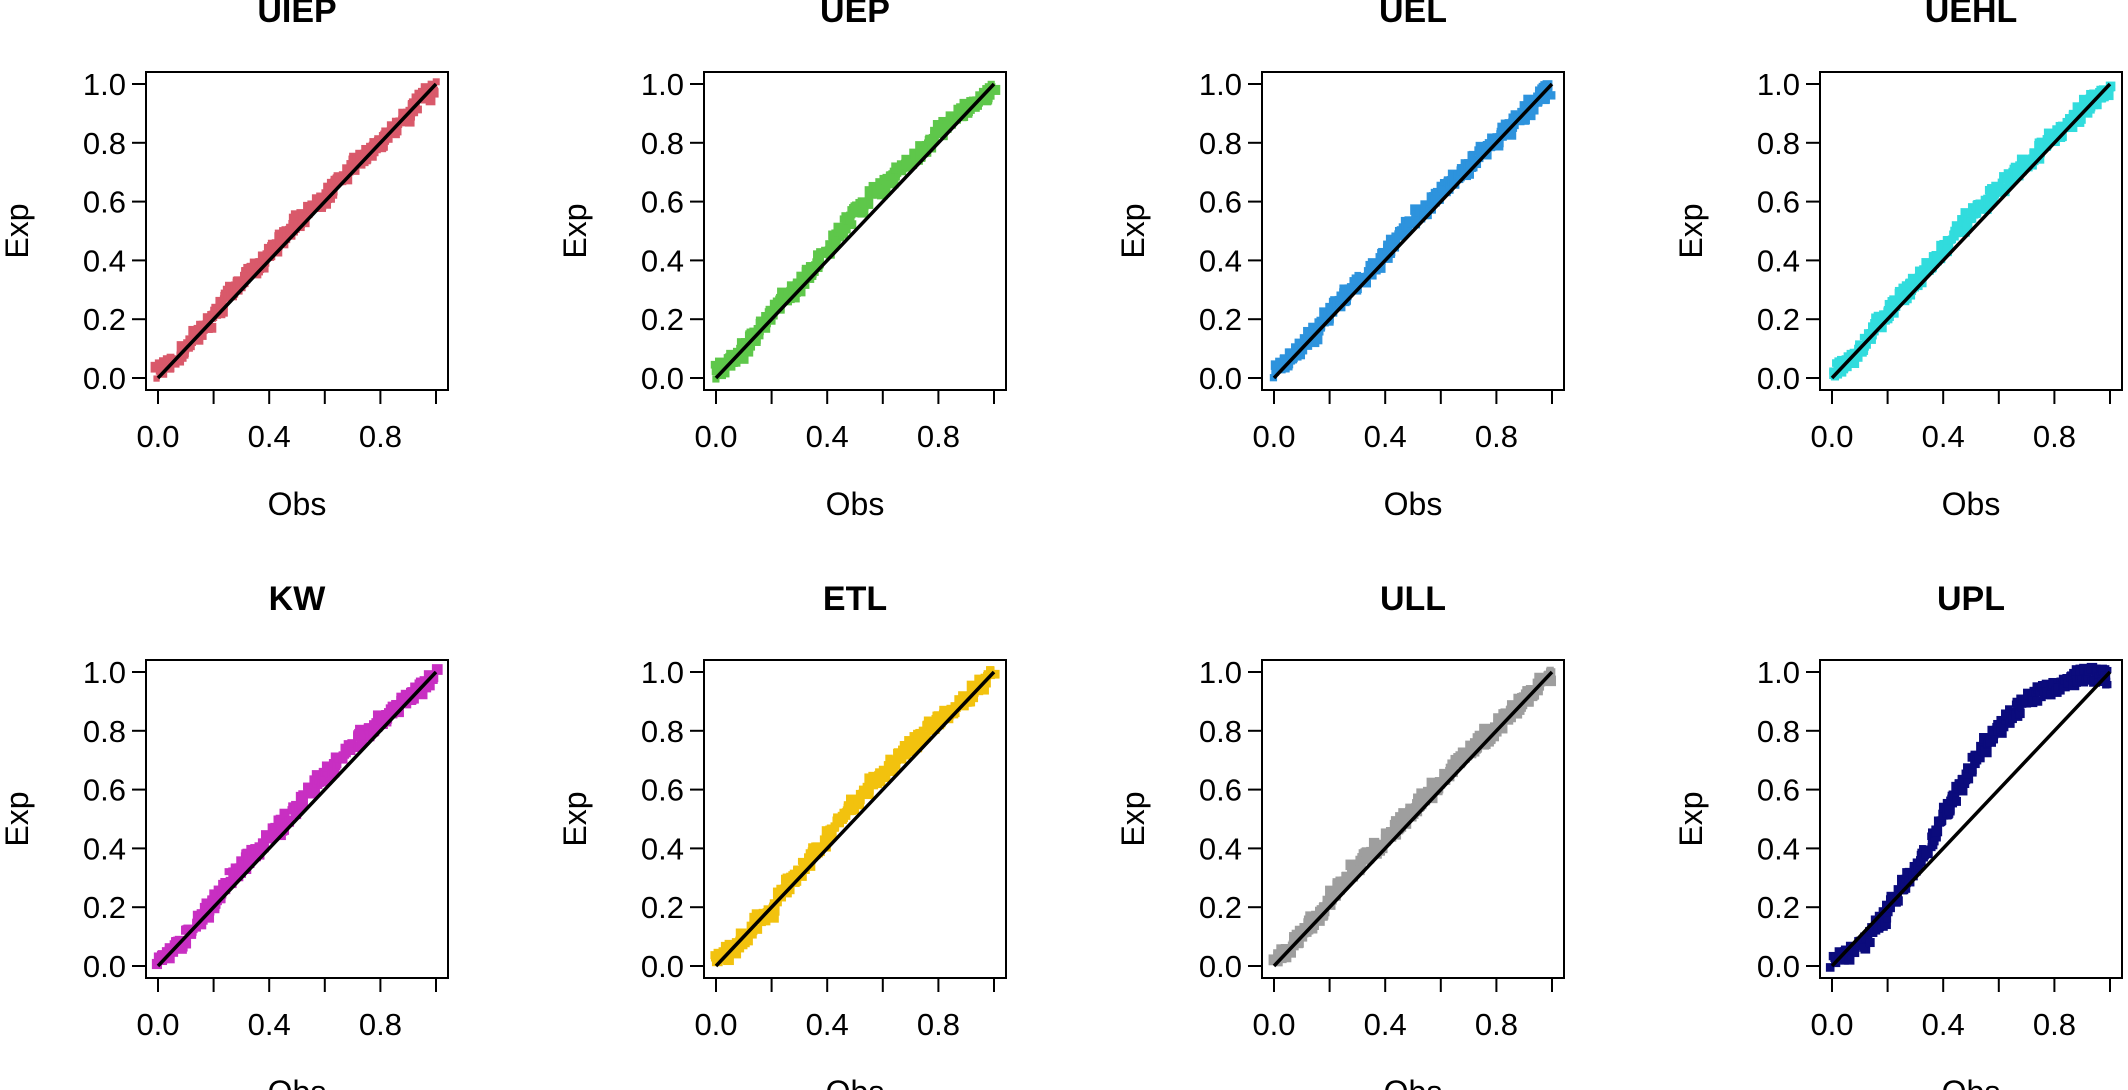 The image size is (2128, 1090). What do you see at coordinates (662, 319) in the screenshot?
I see `y-tick-label: 0.2` at bounding box center [662, 319].